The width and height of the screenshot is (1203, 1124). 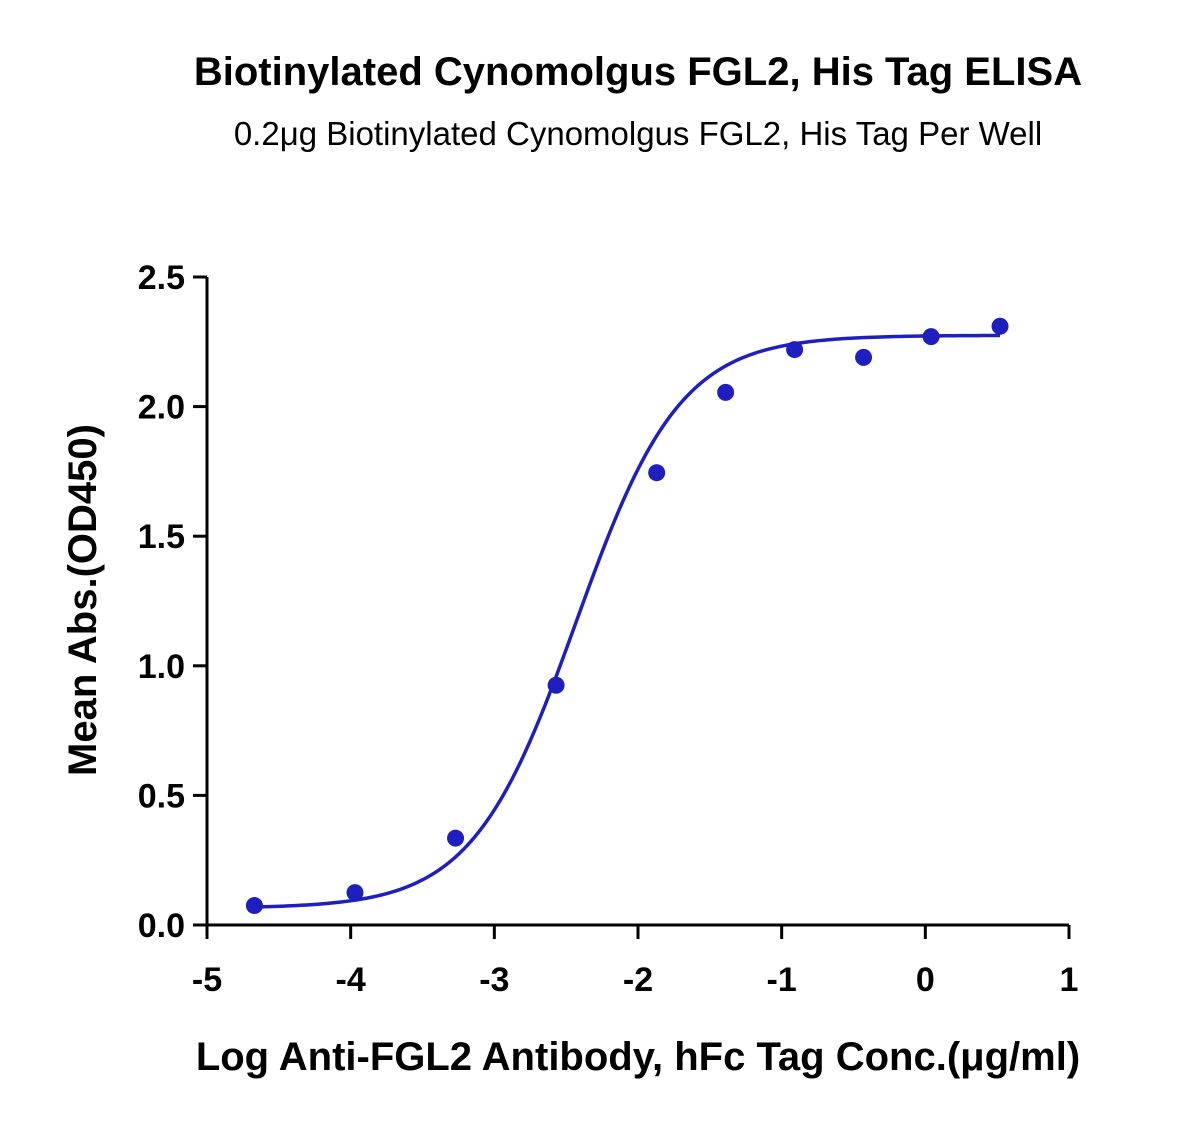 I want to click on y-tick-label: 1.5, so click(x=161, y=537).